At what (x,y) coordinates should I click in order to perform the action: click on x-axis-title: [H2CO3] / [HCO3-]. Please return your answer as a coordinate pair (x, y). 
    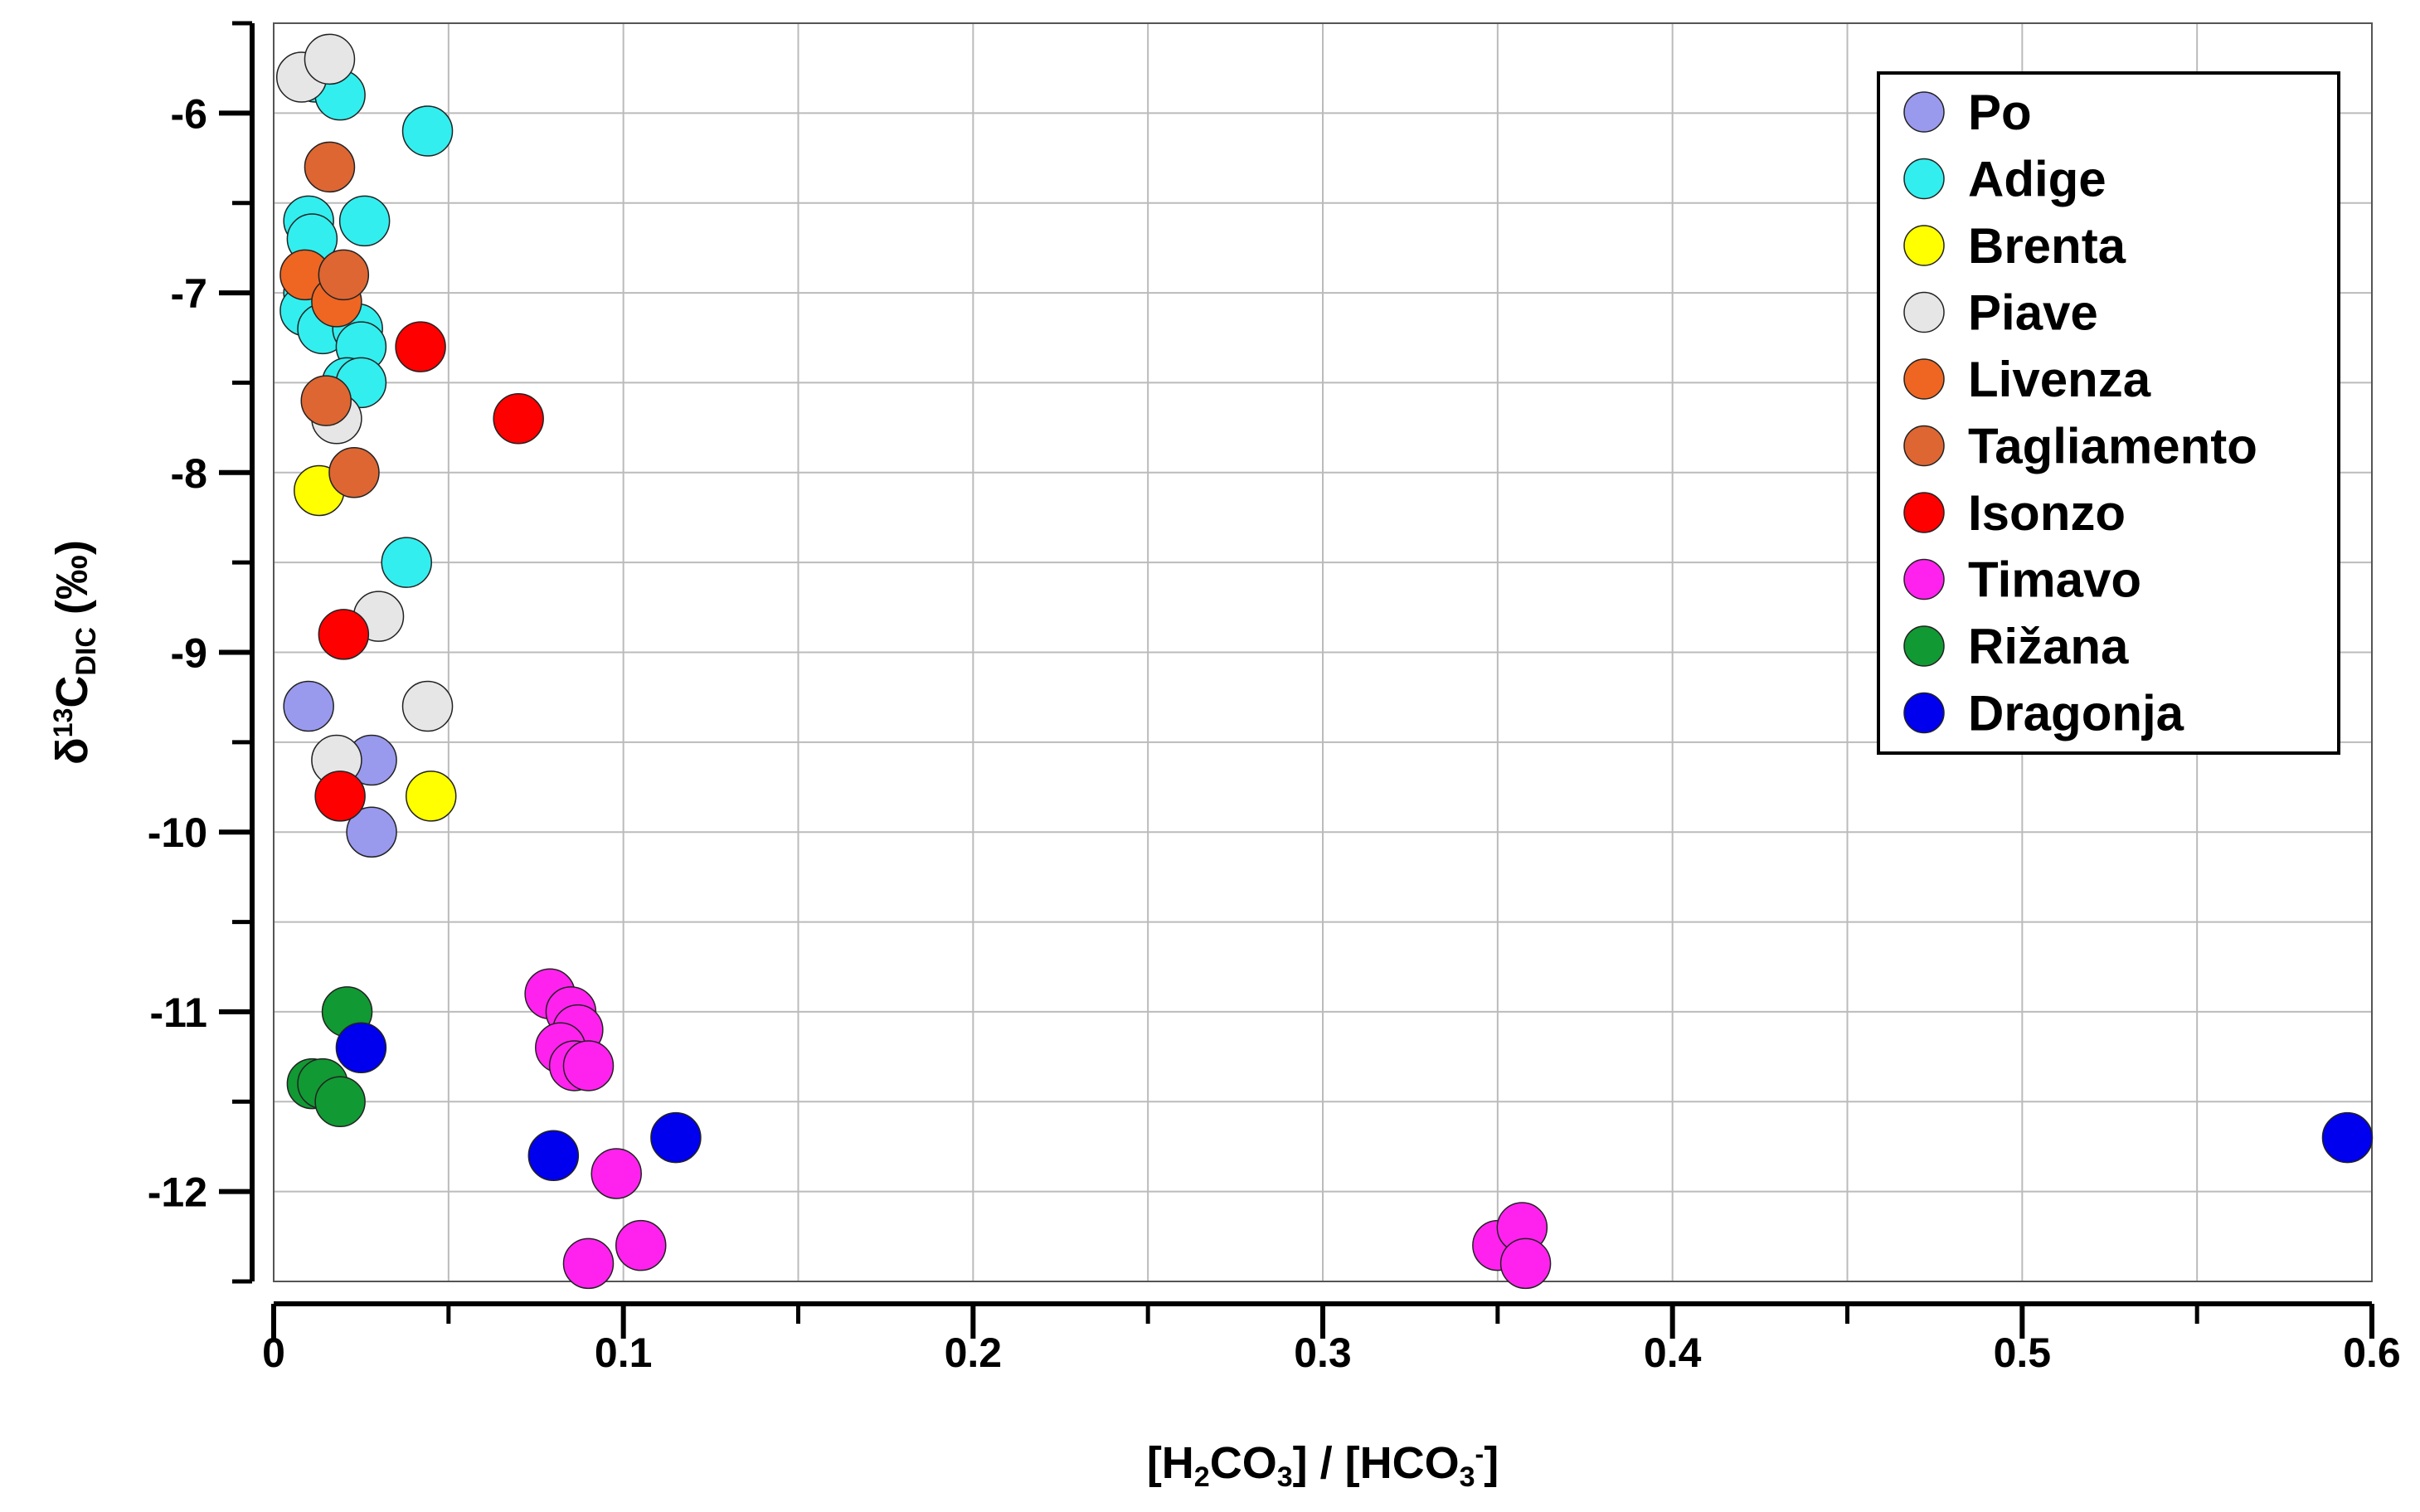
    Looking at the image, I should click on (1323, 1465).